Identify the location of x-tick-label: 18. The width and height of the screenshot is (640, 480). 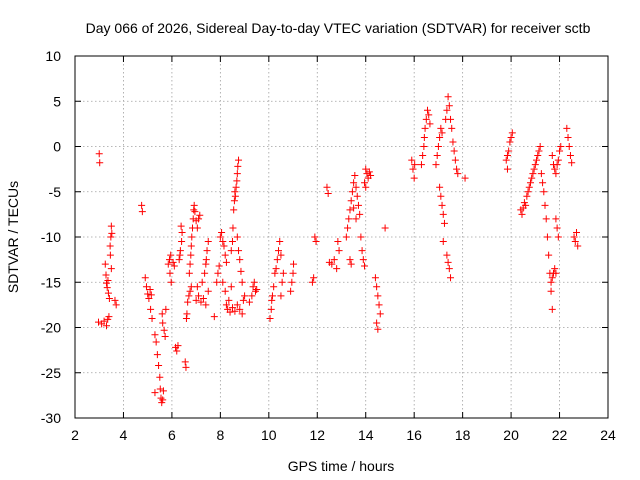
(463, 435).